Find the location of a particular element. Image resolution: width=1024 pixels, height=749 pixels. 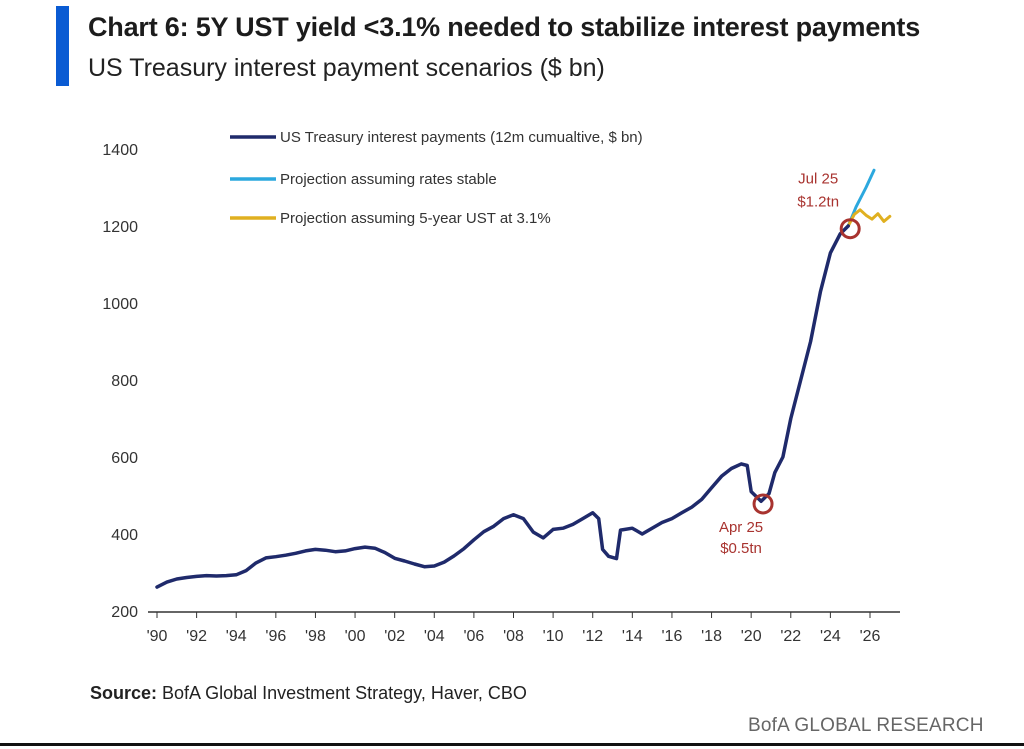

x-tick-label: '08 is located at coordinates (513, 636).